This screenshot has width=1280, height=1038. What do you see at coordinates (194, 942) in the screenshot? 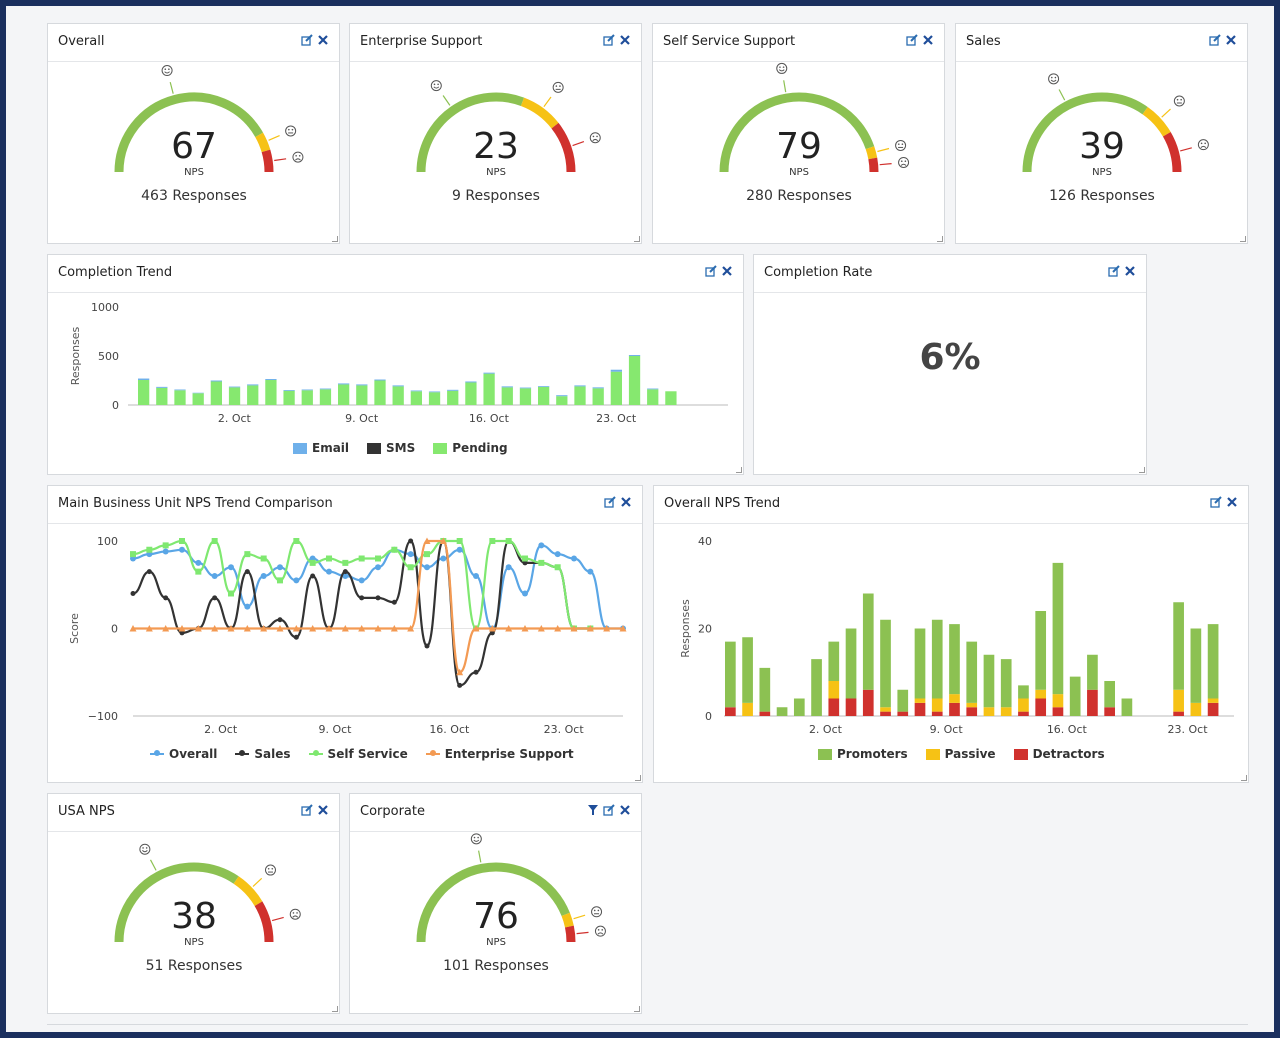
I see `nps-unit-label: NPS` at bounding box center [194, 942].